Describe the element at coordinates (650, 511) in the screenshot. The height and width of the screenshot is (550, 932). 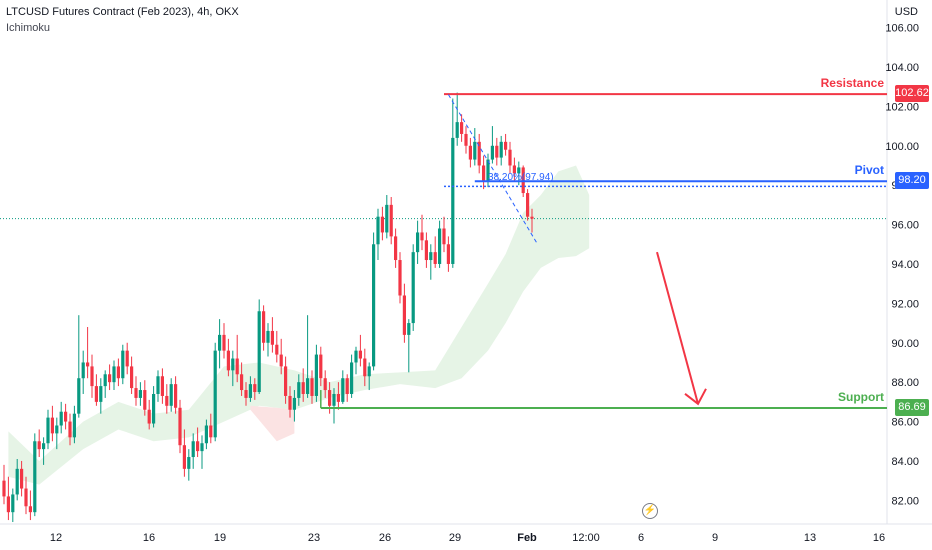
I see `lightning-icon: ⚡` at that location.